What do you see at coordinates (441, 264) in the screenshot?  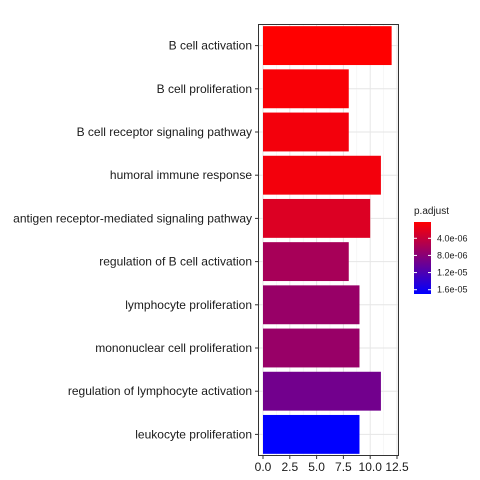 I see `legend-ticks: 4.0e-06 8.0e-06 1.2e-05 1.6e-05` at bounding box center [441, 264].